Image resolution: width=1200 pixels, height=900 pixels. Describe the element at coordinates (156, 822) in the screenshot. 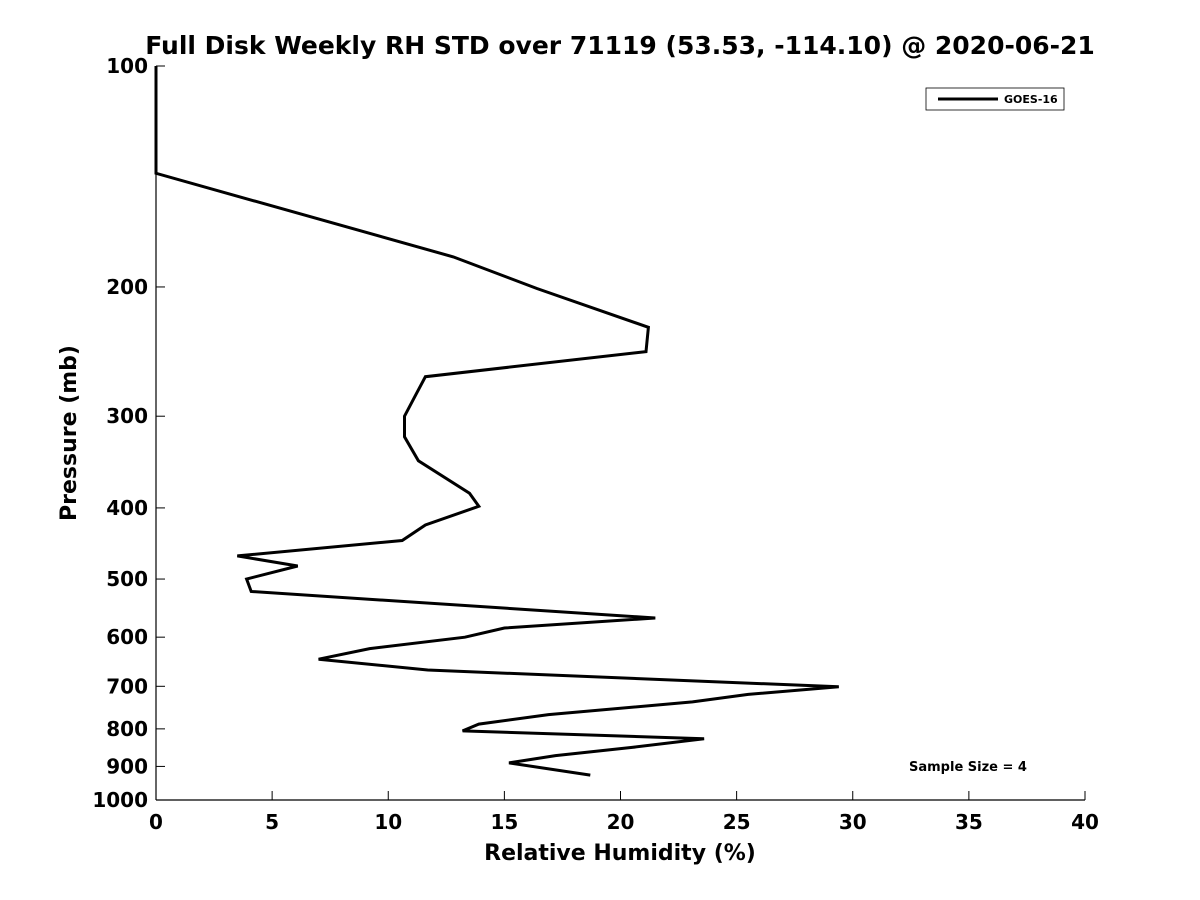

I see `x-tick-label-0: 0` at that location.